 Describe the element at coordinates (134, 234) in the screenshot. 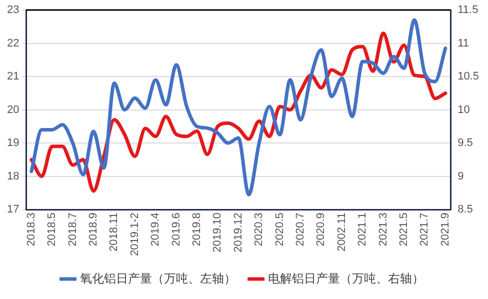

I see `x-tick-label: 2019.1-2` at that location.